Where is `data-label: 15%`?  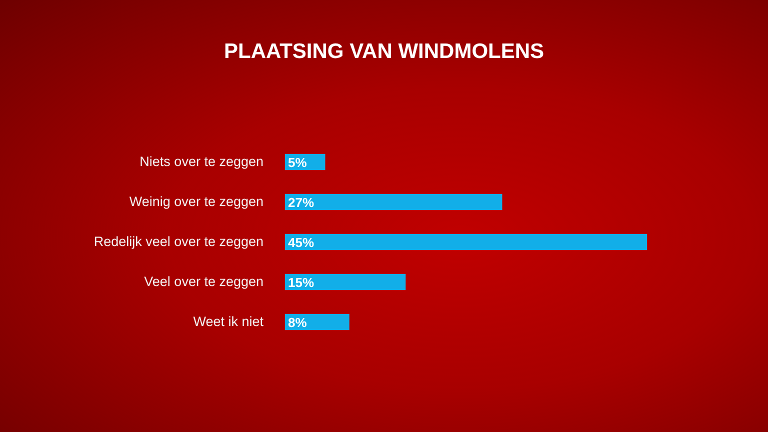
data-label: 15% is located at coordinates (301, 282).